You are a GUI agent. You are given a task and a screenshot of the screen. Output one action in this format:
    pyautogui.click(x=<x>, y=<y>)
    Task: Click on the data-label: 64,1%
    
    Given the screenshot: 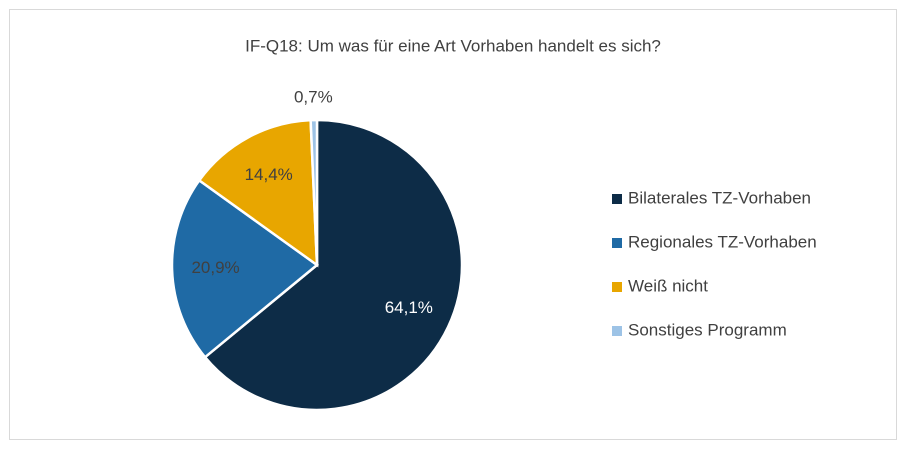 What is the action you would take?
    pyautogui.click(x=409, y=307)
    